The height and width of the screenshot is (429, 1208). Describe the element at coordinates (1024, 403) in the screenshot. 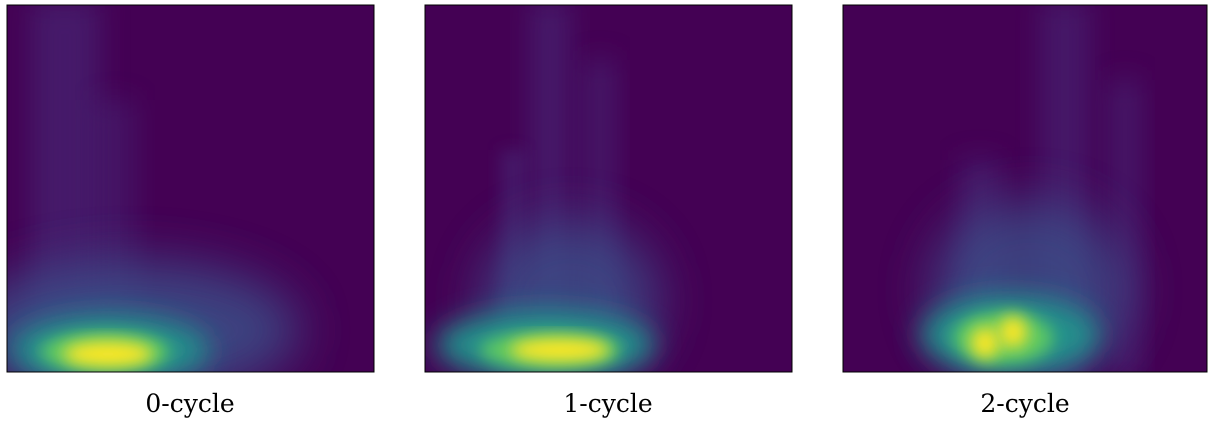

I see `panel-caption: 2-cycle` at that location.